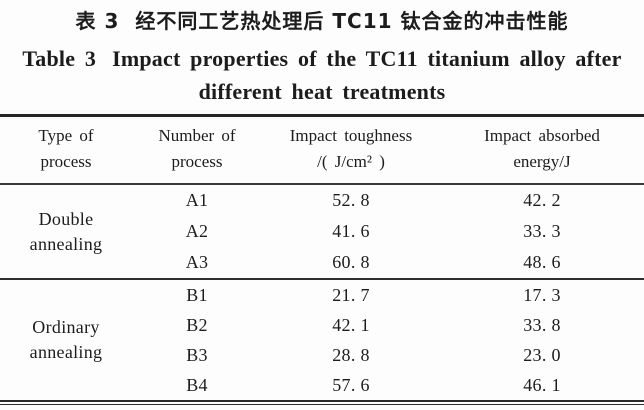  What do you see at coordinates (542, 200) in the screenshot?
I see `cell-impact-energy: 42. 2` at bounding box center [542, 200].